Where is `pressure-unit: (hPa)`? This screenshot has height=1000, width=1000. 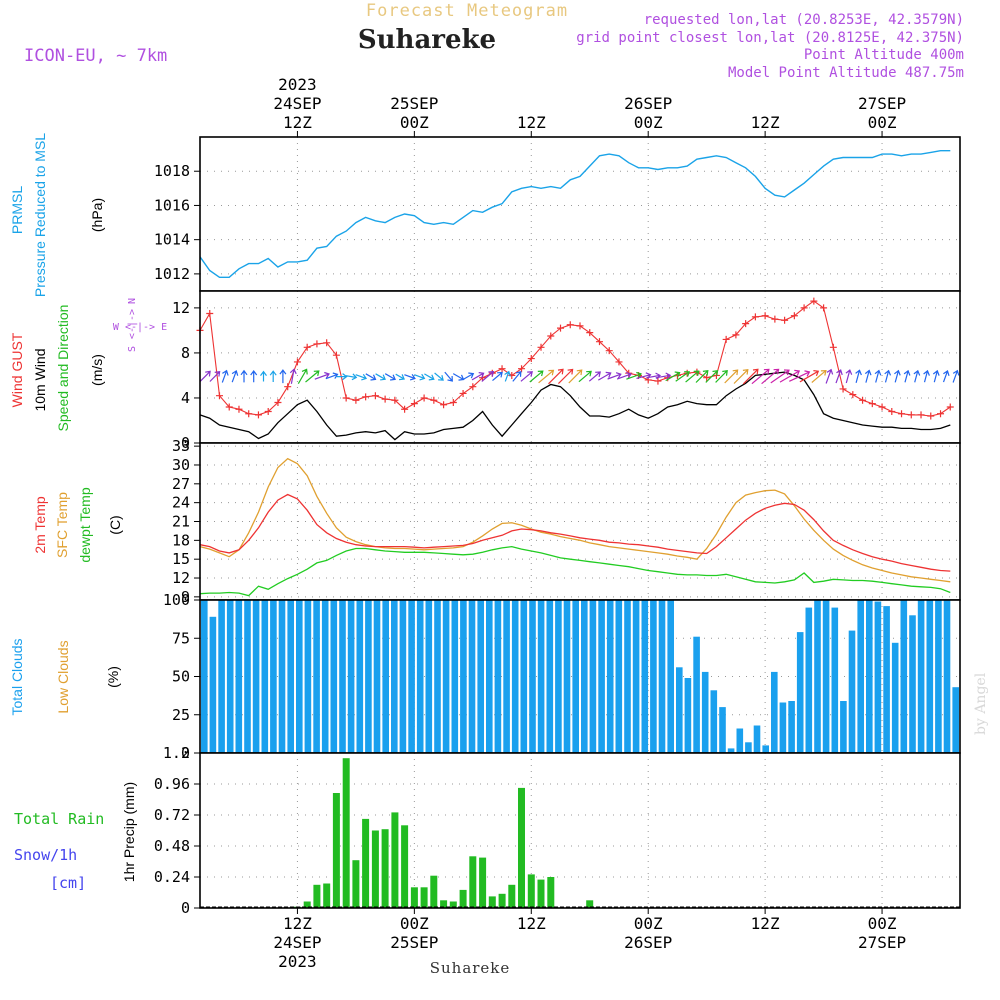 pressure-unit: (hPa) is located at coordinates (97, 215).